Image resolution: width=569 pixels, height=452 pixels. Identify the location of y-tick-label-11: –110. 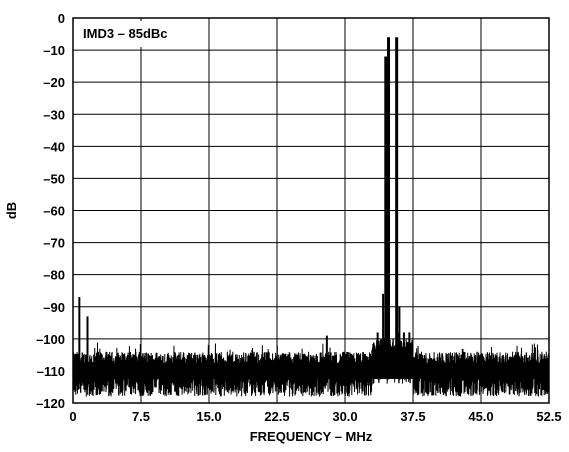
(51, 371).